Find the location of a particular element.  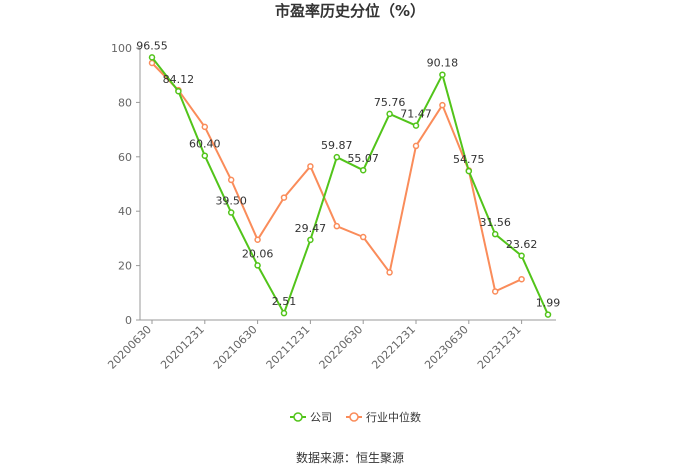

chart-title: 市盈率历史分位（%） is located at coordinates (350, 11).